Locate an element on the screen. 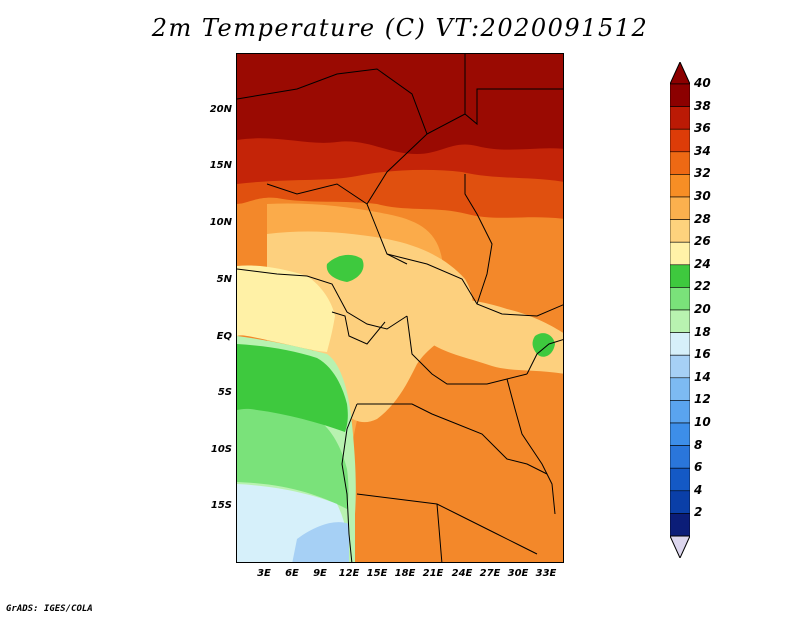 Image resolution: width=800 pixels, height=618 pixels. colorbar-tick-label: 4 is located at coordinates (698, 489).